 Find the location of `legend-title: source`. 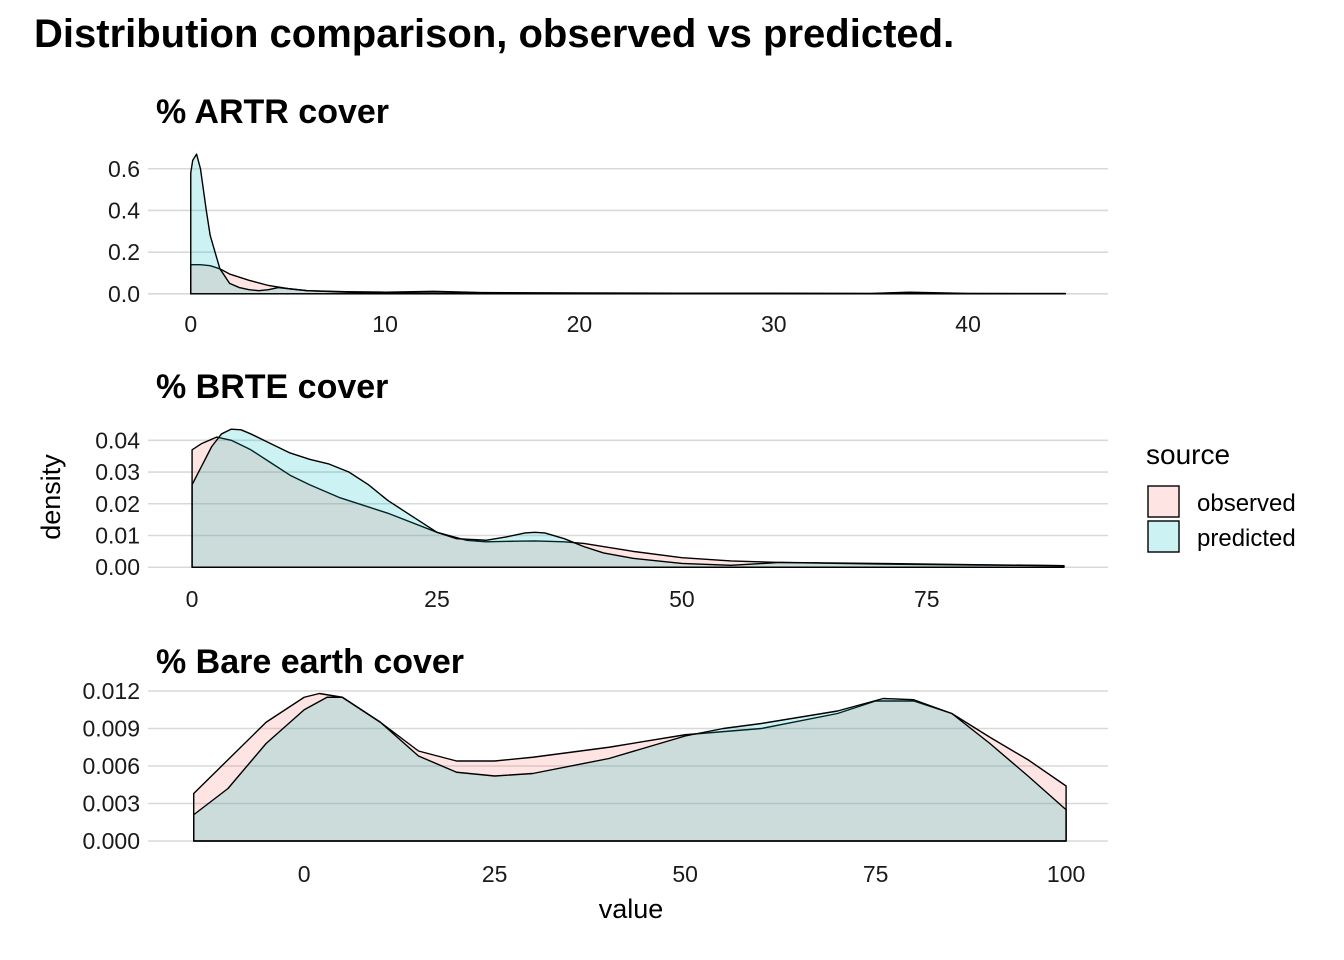

legend-title: source is located at coordinates (1188, 454).